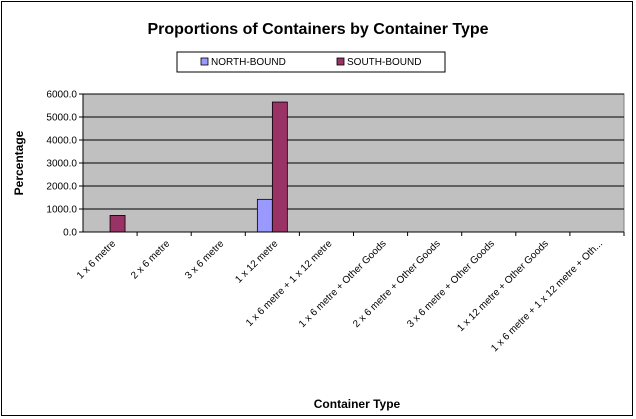 The width and height of the screenshot is (636, 419). I want to click on y-tick-label: 4000.0, so click(61, 141).